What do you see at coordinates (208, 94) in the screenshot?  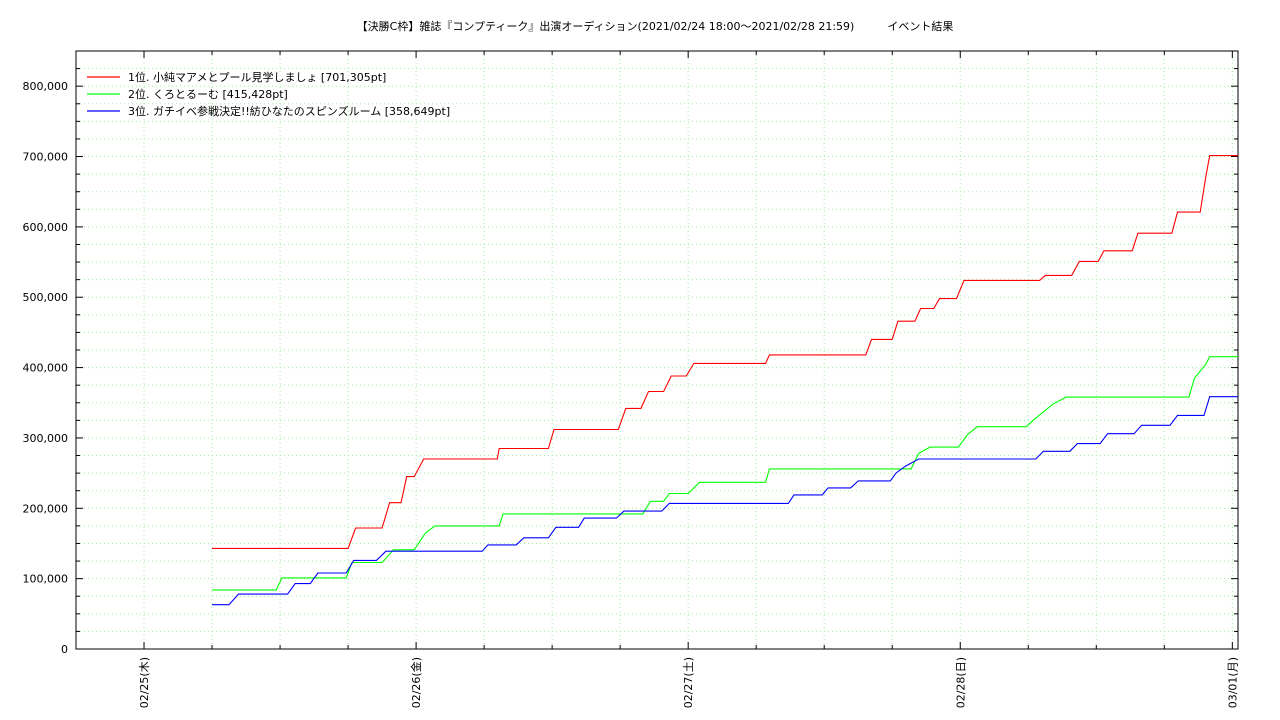 I see `legend-label-2: 2位. くろとるーむ [415,428pt]` at bounding box center [208, 94].